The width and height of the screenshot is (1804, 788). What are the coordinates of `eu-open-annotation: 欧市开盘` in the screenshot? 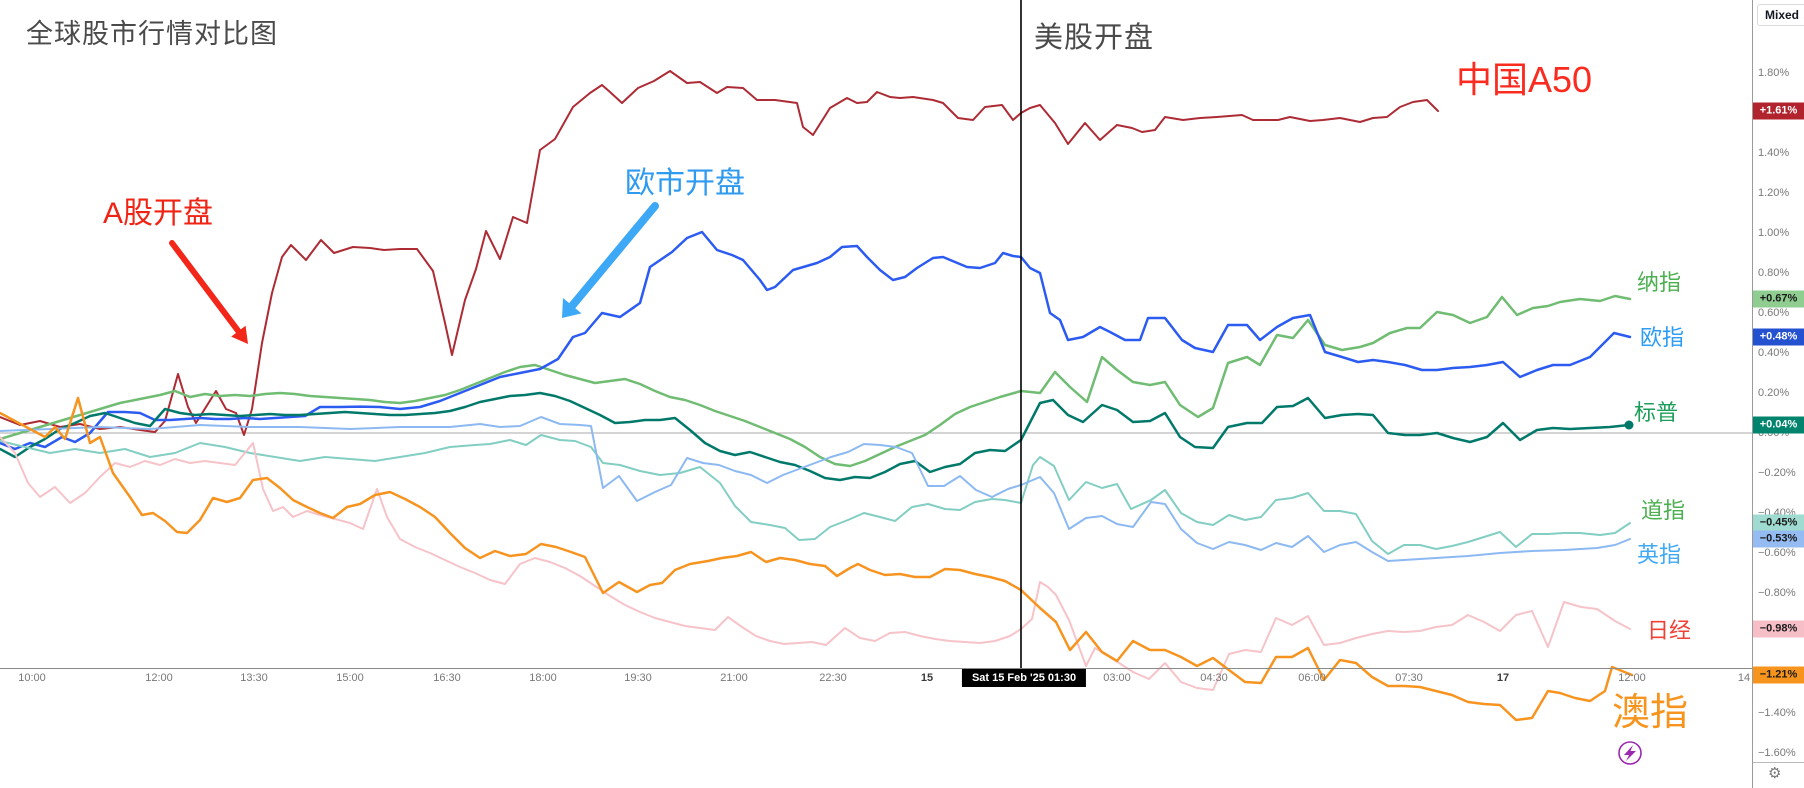 It's located at (685, 183).